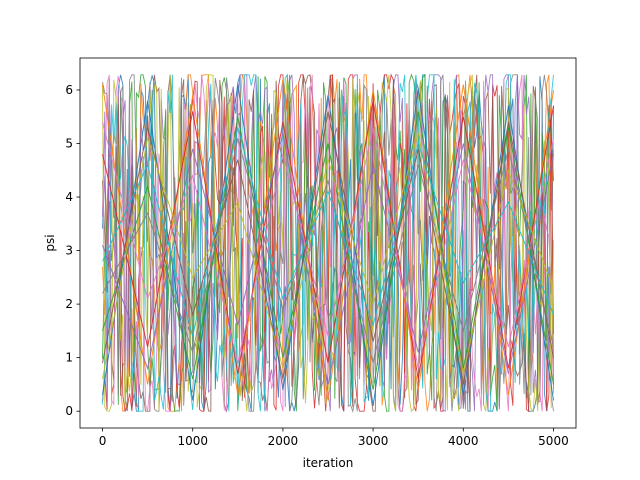 The height and width of the screenshot is (480, 640). I want to click on y-tick-label: 5, so click(69, 143).